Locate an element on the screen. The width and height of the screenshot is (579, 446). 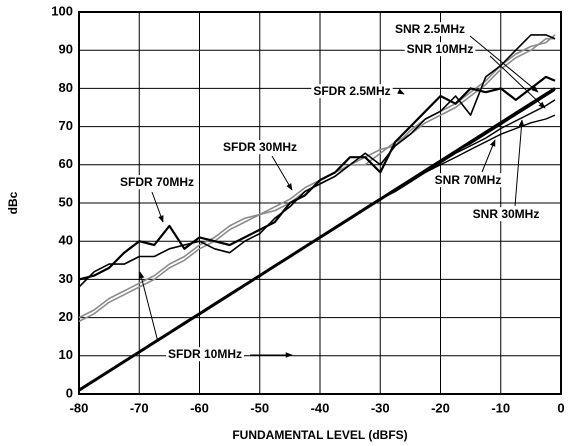
y-tick-label: 70 is located at coordinates (66, 125).